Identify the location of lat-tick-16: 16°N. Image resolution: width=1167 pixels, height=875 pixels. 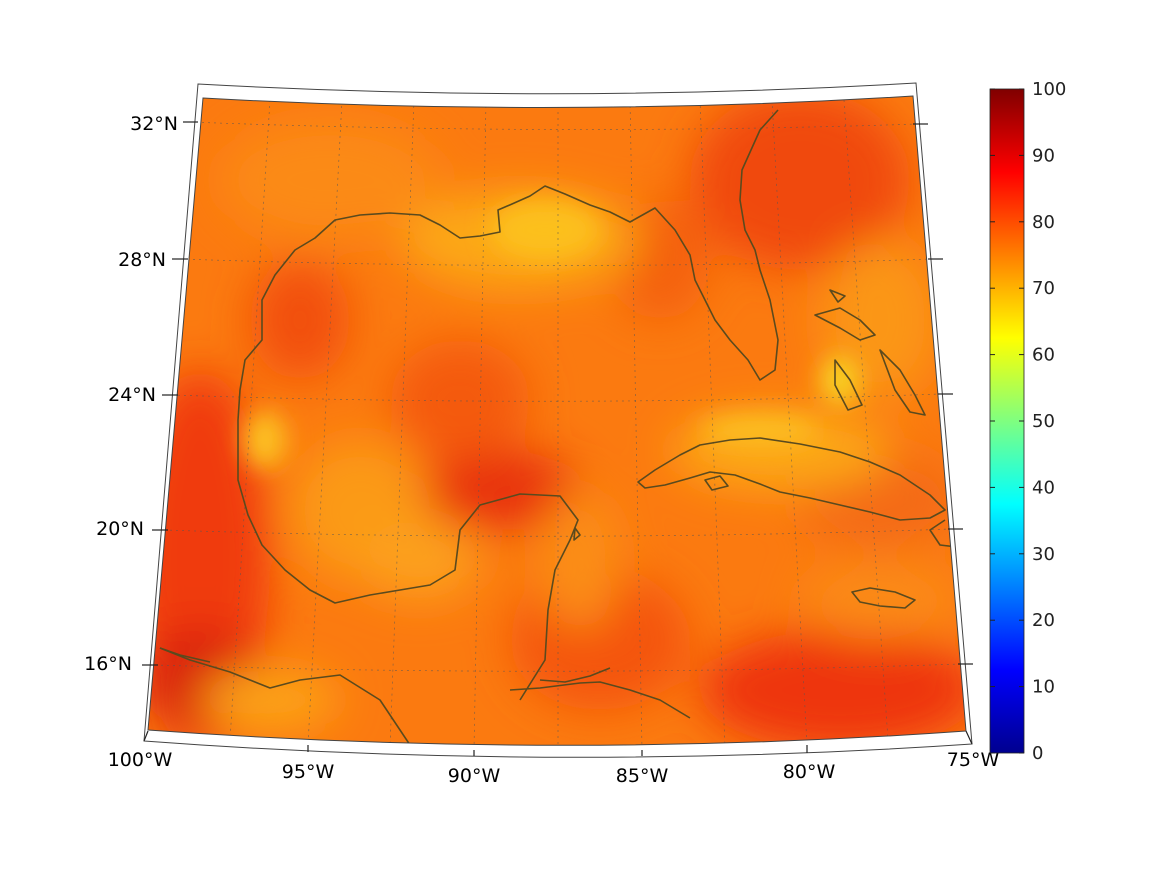
(108, 664).